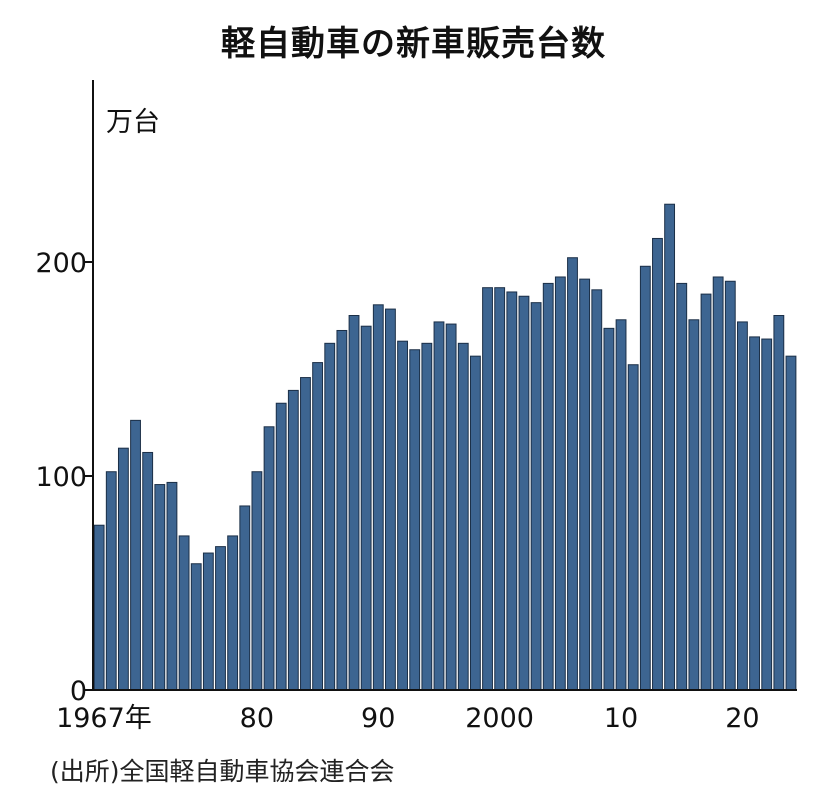 This screenshot has width=827, height=798. What do you see at coordinates (390, 499) in the screenshot?
I see `bar-1991` at bounding box center [390, 499].